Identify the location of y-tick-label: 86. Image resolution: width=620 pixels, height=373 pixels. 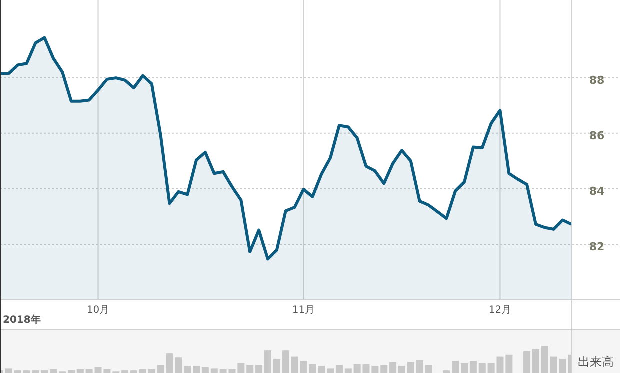
(597, 135).